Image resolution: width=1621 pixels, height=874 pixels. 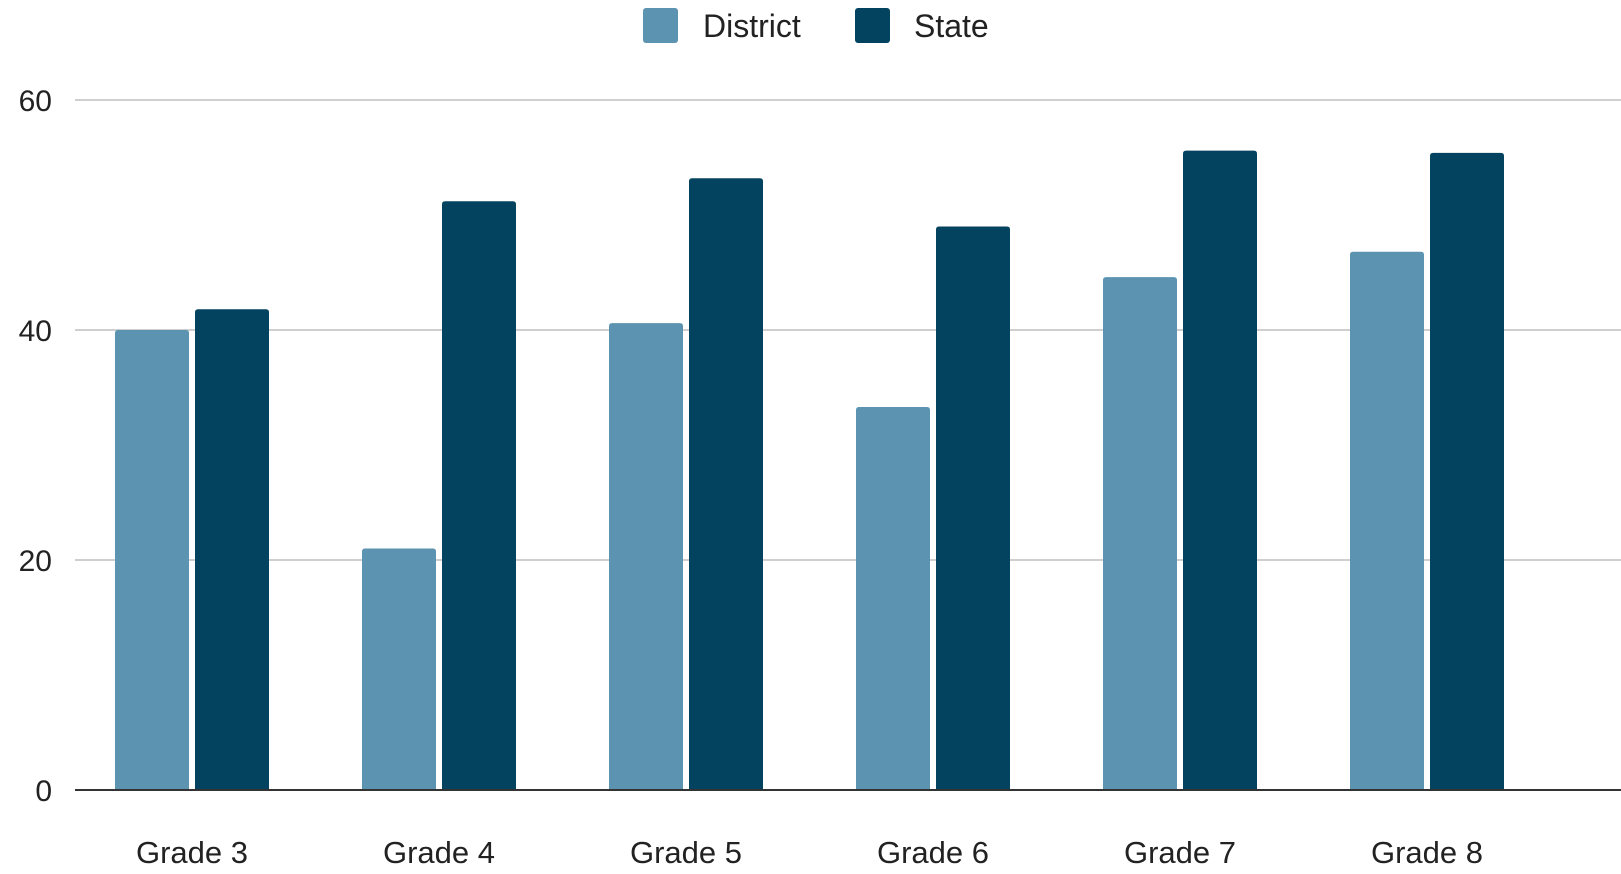 What do you see at coordinates (1427, 852) in the screenshot?
I see `x-tick-label: Grade 8` at bounding box center [1427, 852].